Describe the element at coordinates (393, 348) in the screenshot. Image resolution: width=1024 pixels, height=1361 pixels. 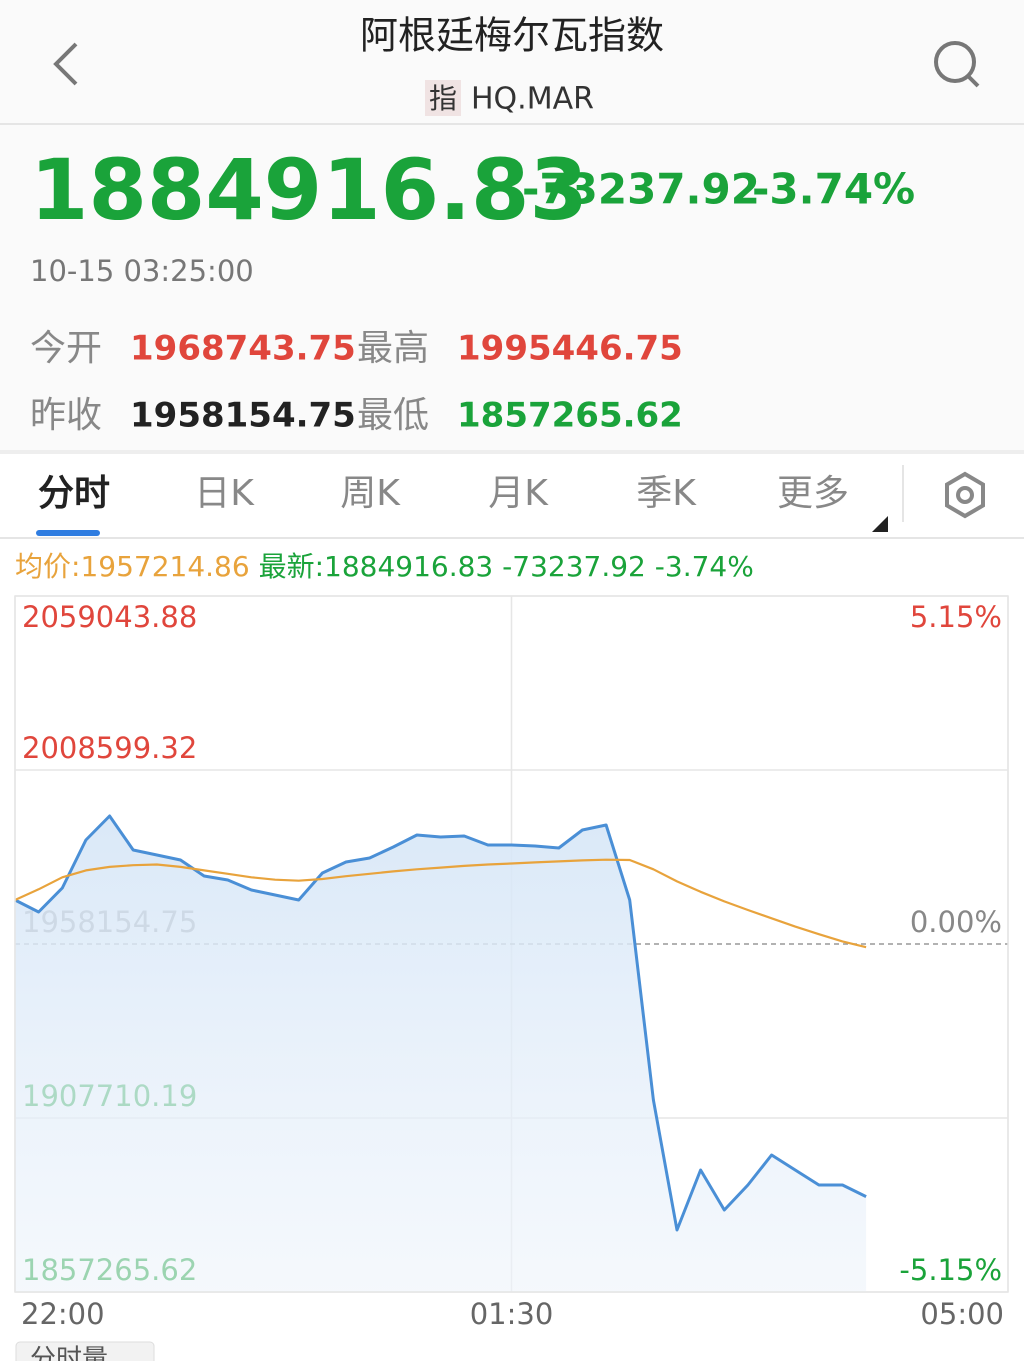
I see `stat-label: 最高` at that location.